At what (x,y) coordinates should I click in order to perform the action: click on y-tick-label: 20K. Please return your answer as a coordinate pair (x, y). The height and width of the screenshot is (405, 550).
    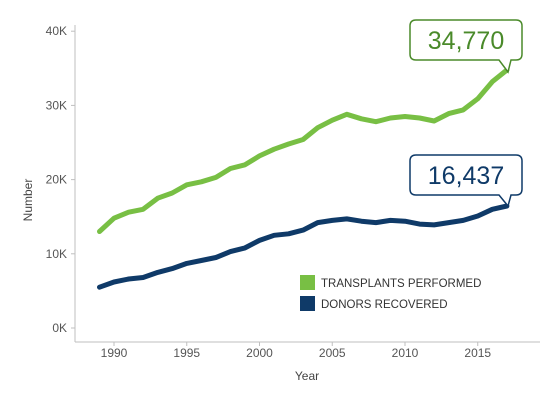
    Looking at the image, I should click on (56, 180).